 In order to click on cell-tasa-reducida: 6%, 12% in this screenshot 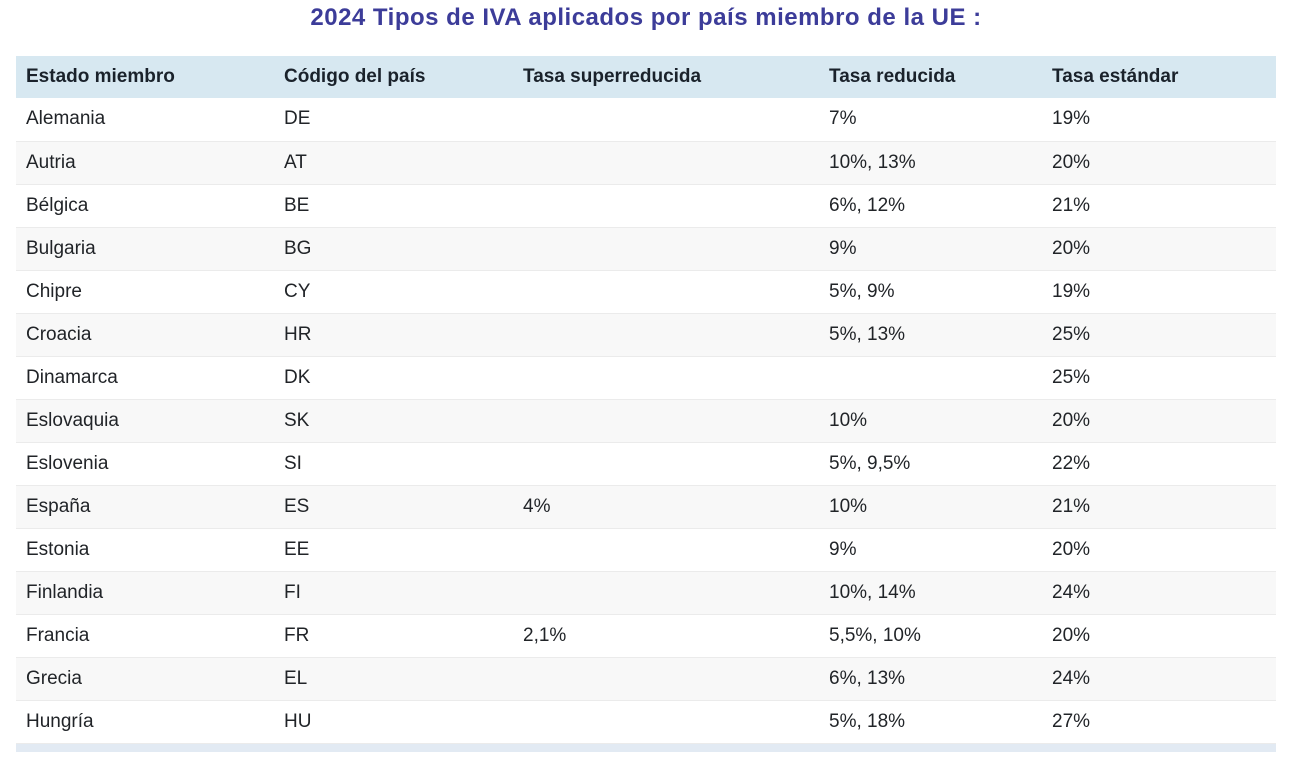, I will do `click(940, 206)`.